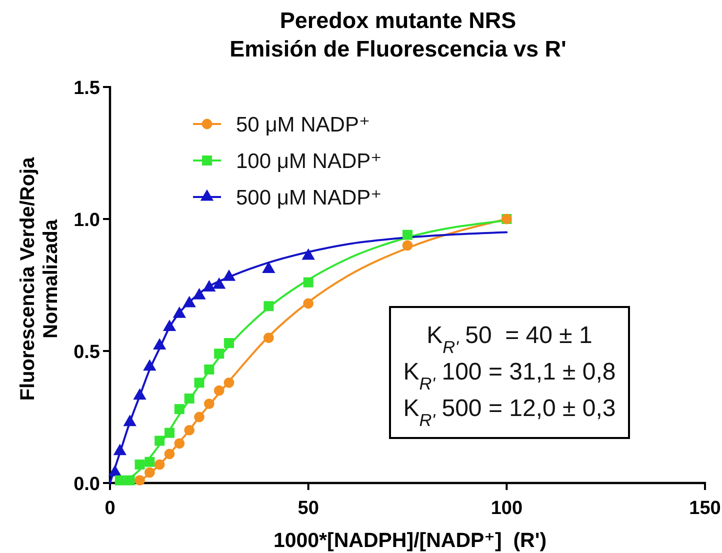 This screenshot has height=553, width=722. Describe the element at coordinates (398, 35) in the screenshot. I see `chart-title: Peredox mutante NRS Emisión de Fluorescencia vs R'` at that location.